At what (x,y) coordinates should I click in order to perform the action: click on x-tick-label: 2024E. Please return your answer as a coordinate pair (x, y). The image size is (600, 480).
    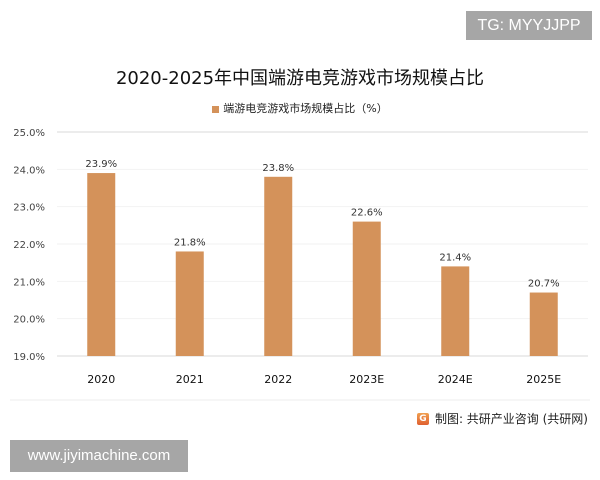
    Looking at the image, I should click on (455, 379).